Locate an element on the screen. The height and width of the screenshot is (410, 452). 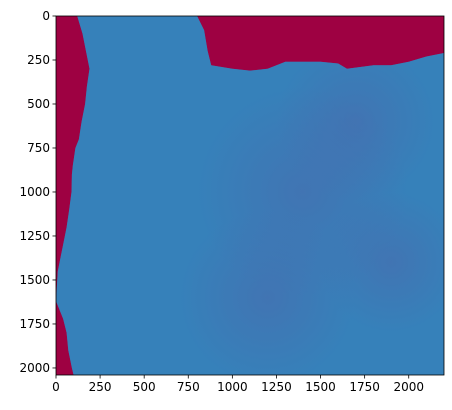
x-axis: 0 250 500 750 1000 1250 1500 1750 2000 is located at coordinates (238, 384).